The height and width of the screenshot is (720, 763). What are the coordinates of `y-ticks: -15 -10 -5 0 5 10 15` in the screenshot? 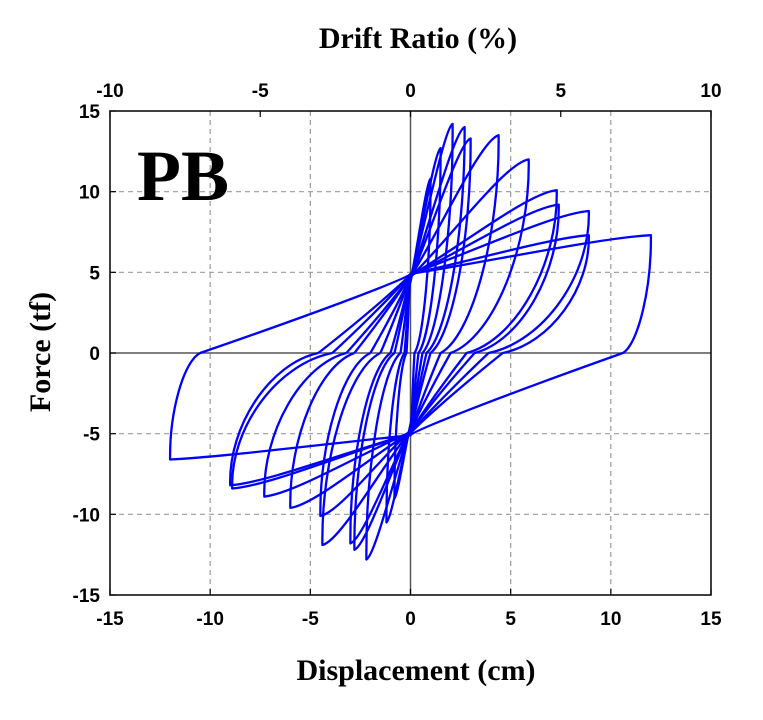 It's located at (94, 354).